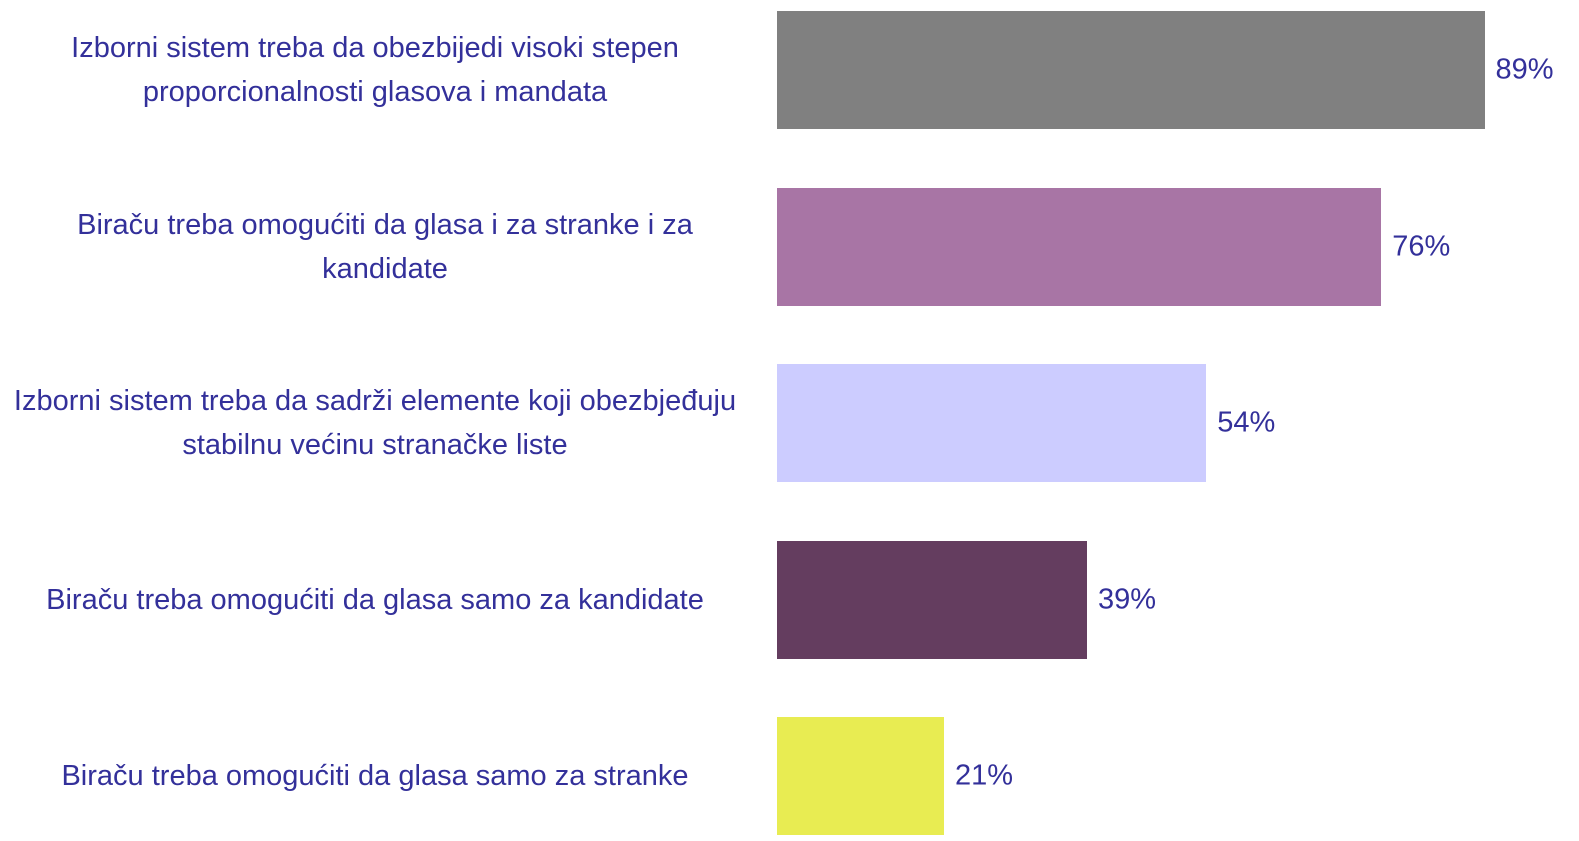 The height and width of the screenshot is (841, 1579). What do you see at coordinates (1421, 246) in the screenshot?
I see `value-label: 76%` at bounding box center [1421, 246].